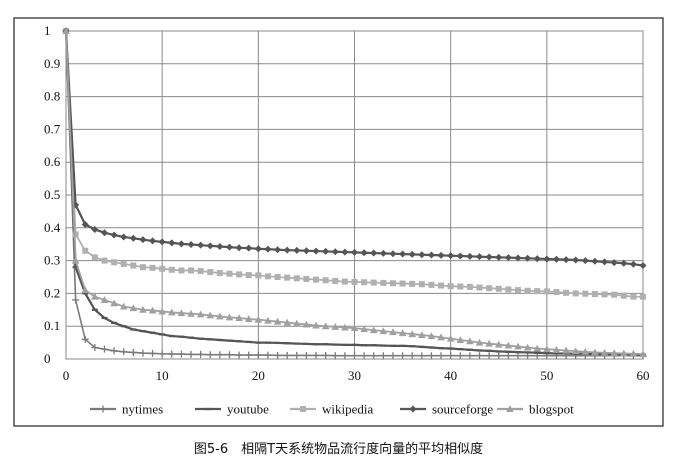  What do you see at coordinates (551, 409) in the screenshot?
I see `legend-label: blogspot` at bounding box center [551, 409].